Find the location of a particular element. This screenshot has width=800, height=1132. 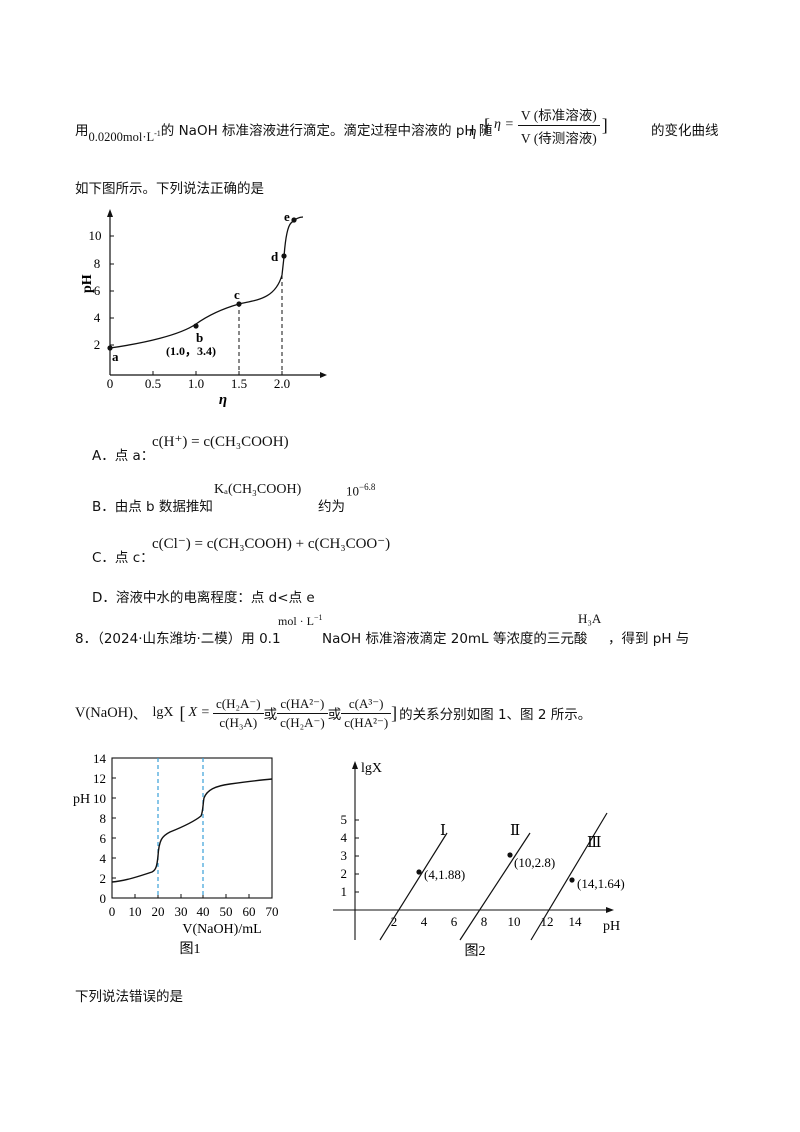

label-point-II: (10,2.8) is located at coordinates (534, 862).